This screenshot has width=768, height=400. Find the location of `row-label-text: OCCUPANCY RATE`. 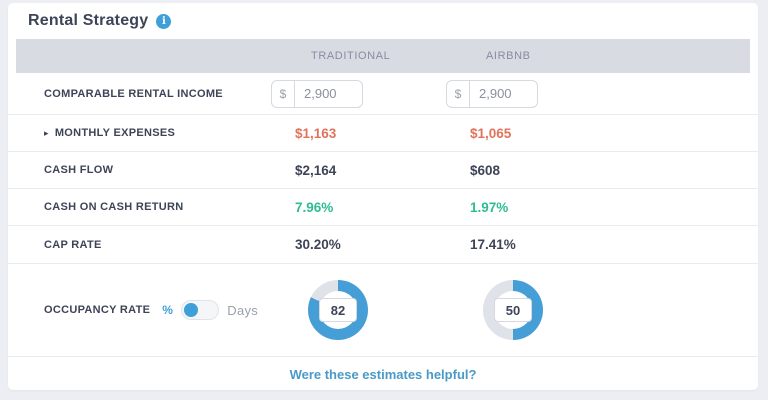

row-label-text: OCCUPANCY RATE is located at coordinates (97, 310).